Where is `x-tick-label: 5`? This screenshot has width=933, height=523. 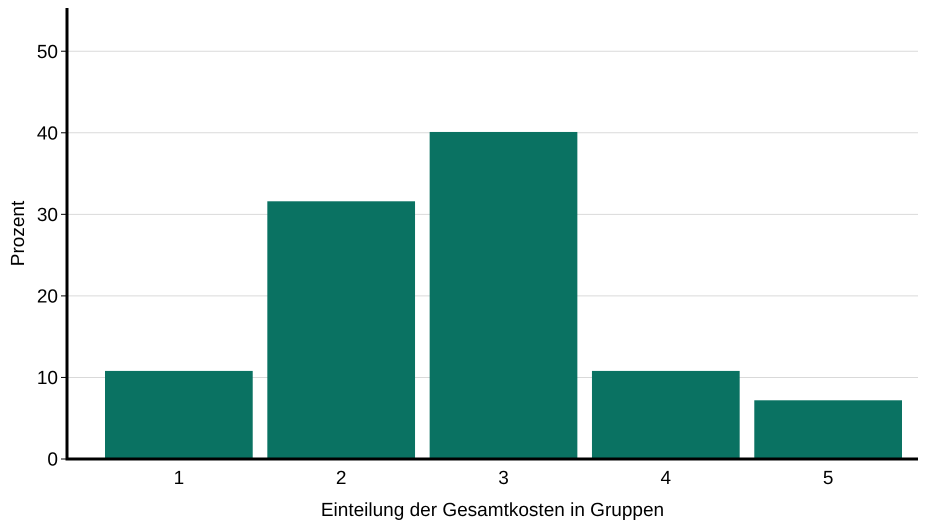 x-tick-label: 5 is located at coordinates (828, 478).